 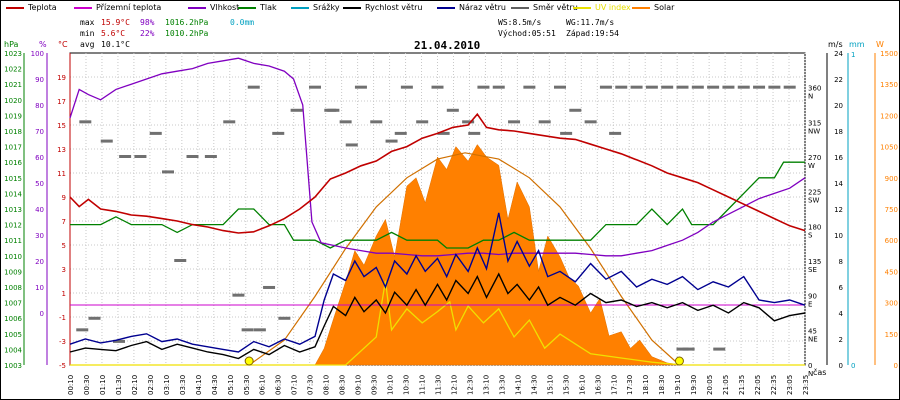 I want to click on x-tick-label: 09:30, so click(x=375, y=385).